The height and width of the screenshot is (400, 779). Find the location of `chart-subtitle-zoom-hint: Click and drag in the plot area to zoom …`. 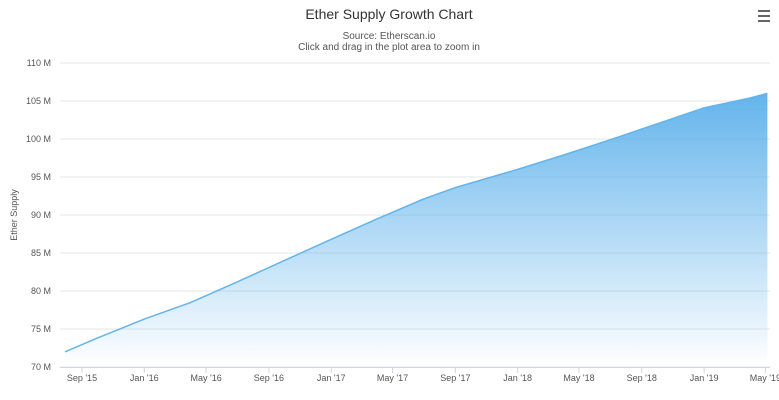

chart-subtitle-zoom-hint: Click and drag in the plot area to zoom … is located at coordinates (389, 47).